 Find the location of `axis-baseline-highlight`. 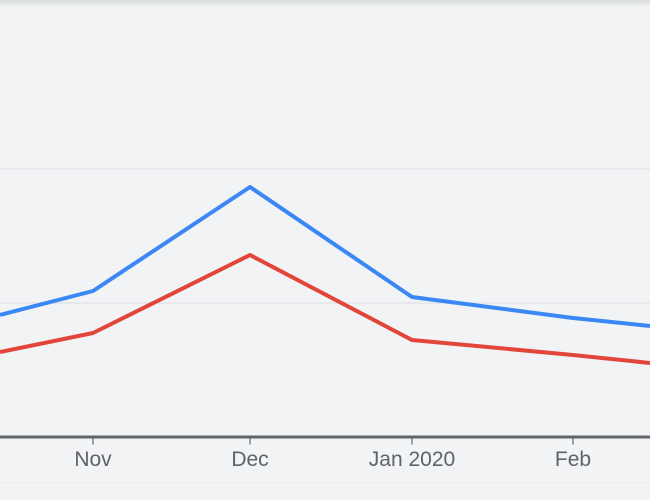

axis-baseline-highlight is located at coordinates (325, 435).